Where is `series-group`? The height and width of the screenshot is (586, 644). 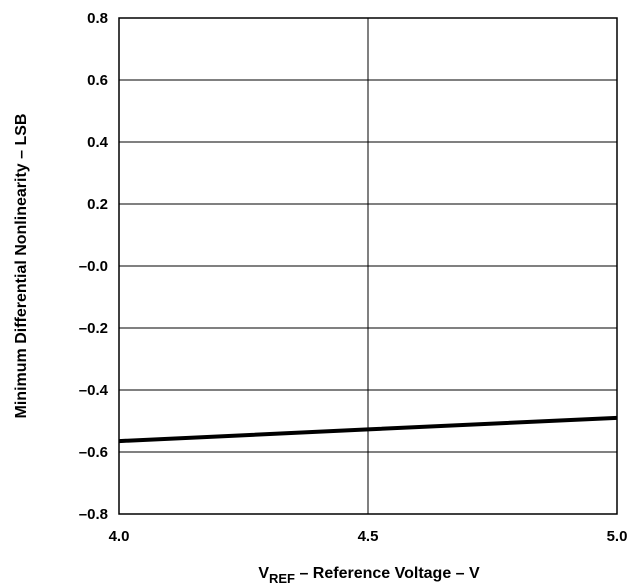 series-group is located at coordinates (368, 429).